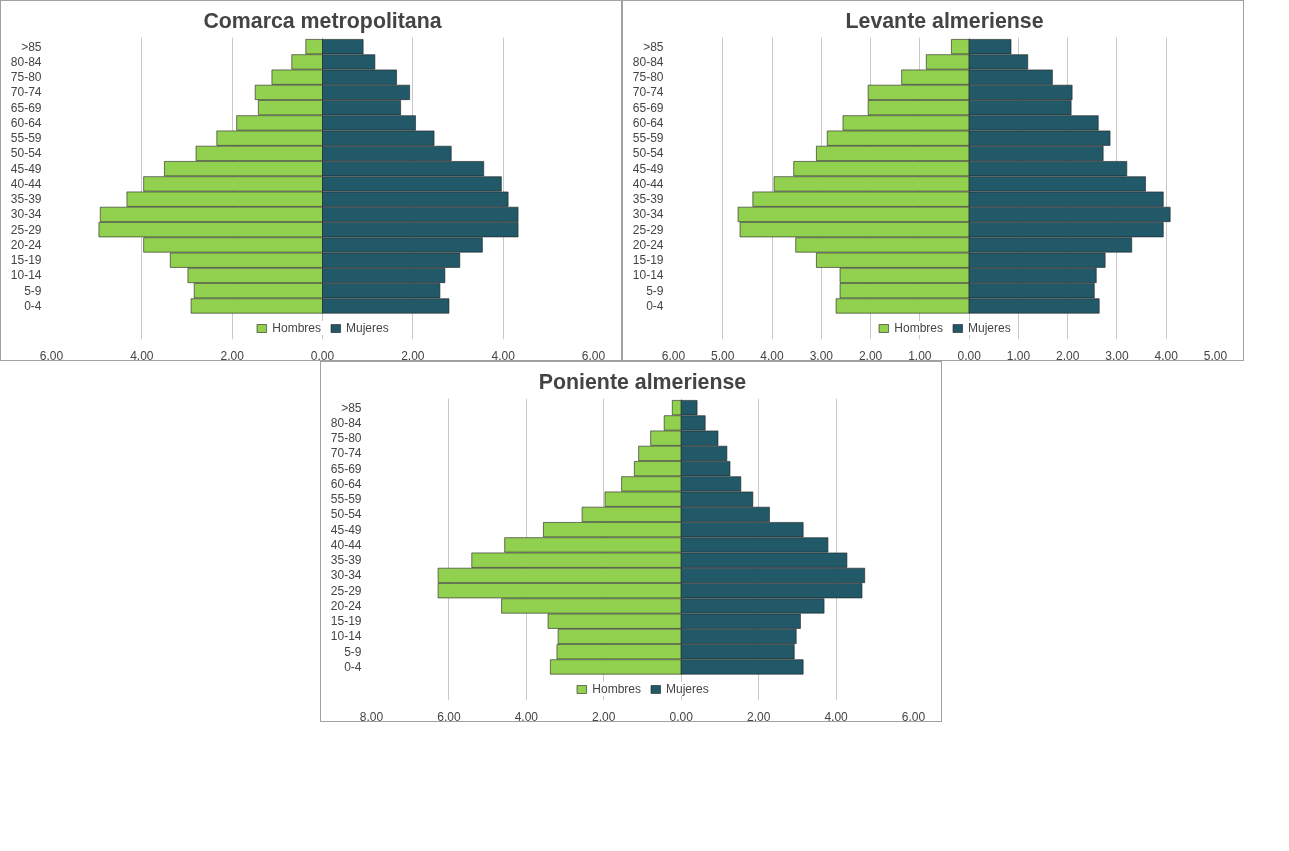 This screenshot has width=1289, height=851. Describe the element at coordinates (944, 20) in the screenshot. I see `chart-title: Levante almeriense` at that location.